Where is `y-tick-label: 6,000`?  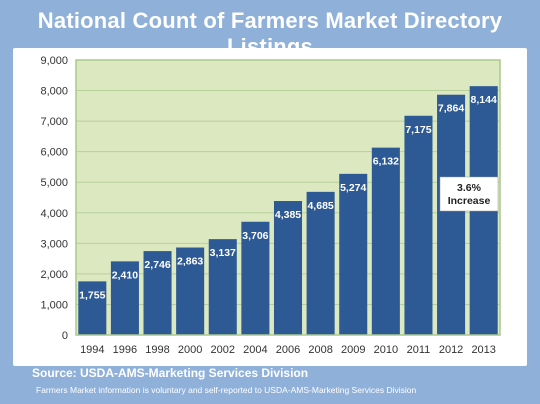 y-tick-label: 6,000 is located at coordinates (54, 153).